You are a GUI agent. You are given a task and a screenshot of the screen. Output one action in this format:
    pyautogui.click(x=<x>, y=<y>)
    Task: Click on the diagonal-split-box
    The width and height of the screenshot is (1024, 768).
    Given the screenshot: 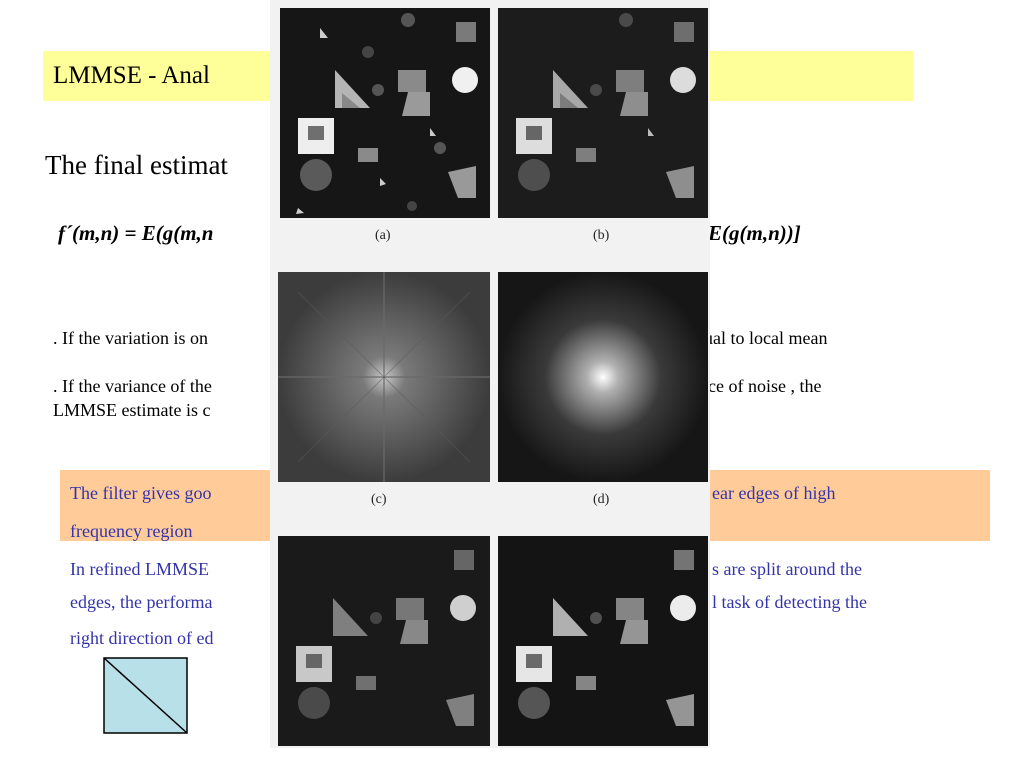 What is the action you would take?
    pyautogui.click(x=145, y=695)
    